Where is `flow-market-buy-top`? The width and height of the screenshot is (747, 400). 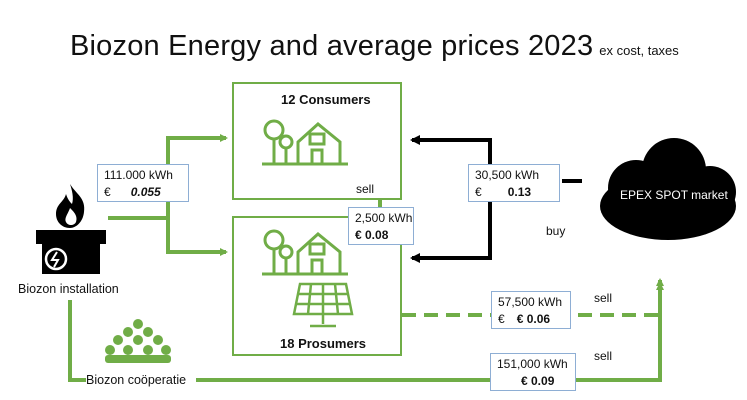
flow-market-buy-top is located at coordinates (451, 196).